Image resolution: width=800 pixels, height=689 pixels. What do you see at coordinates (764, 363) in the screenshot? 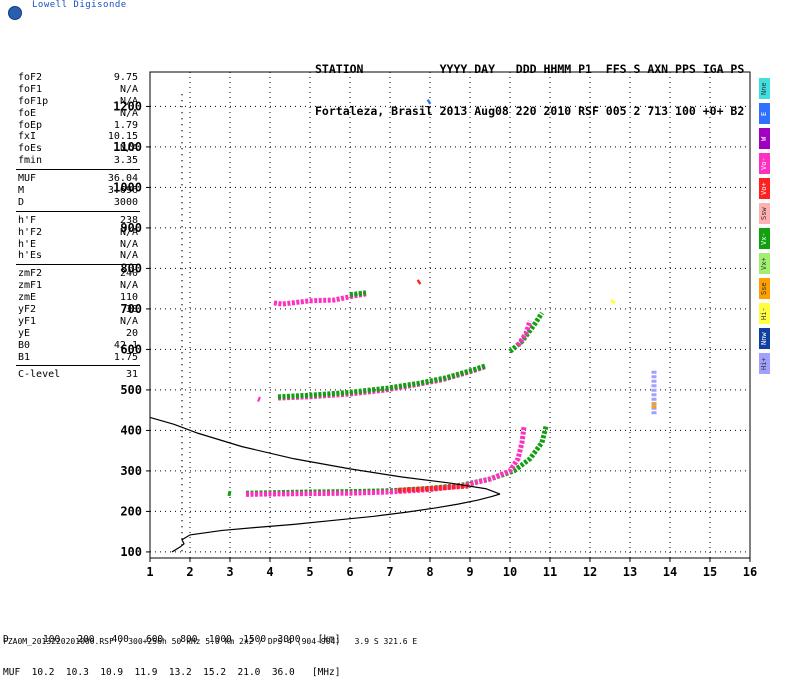
I see `legend-swatch: Hi+` at bounding box center [764, 363].